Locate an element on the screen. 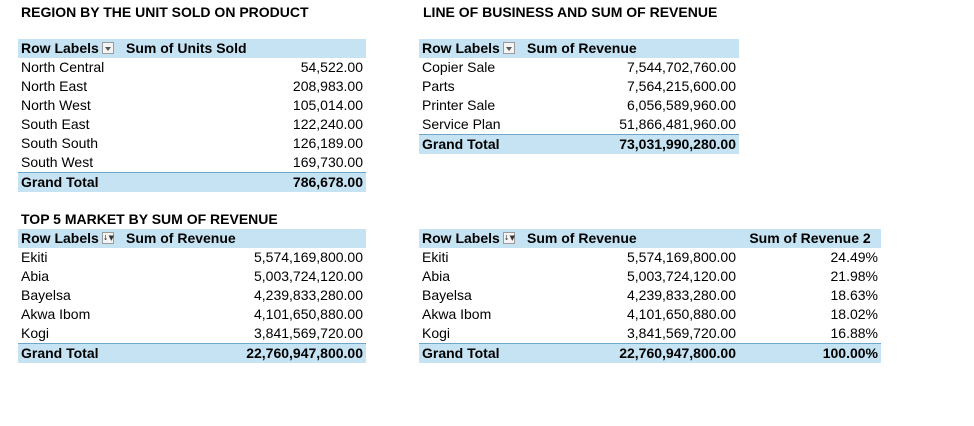 The width and height of the screenshot is (974, 426). row-value: 7,544,702,760.00 is located at coordinates (681, 67).